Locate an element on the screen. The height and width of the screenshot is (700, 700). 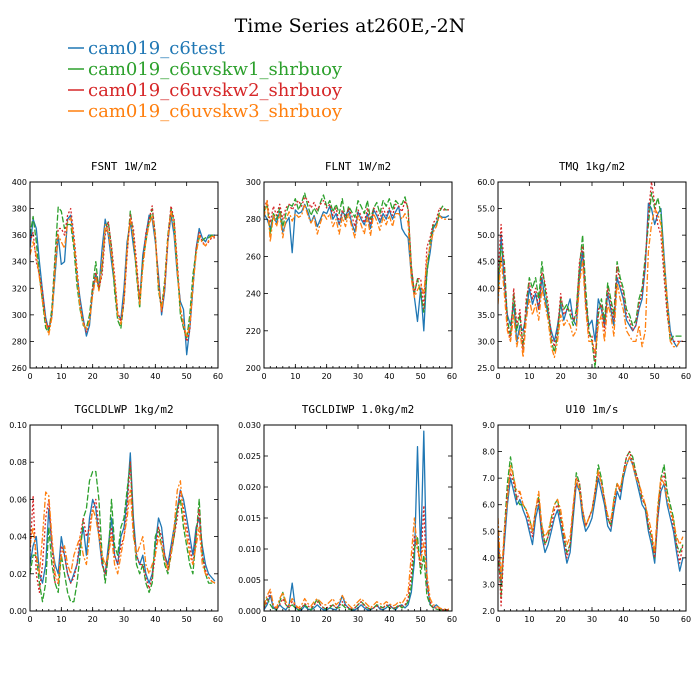
y-tick-label: 340 is located at coordinates (19, 262).